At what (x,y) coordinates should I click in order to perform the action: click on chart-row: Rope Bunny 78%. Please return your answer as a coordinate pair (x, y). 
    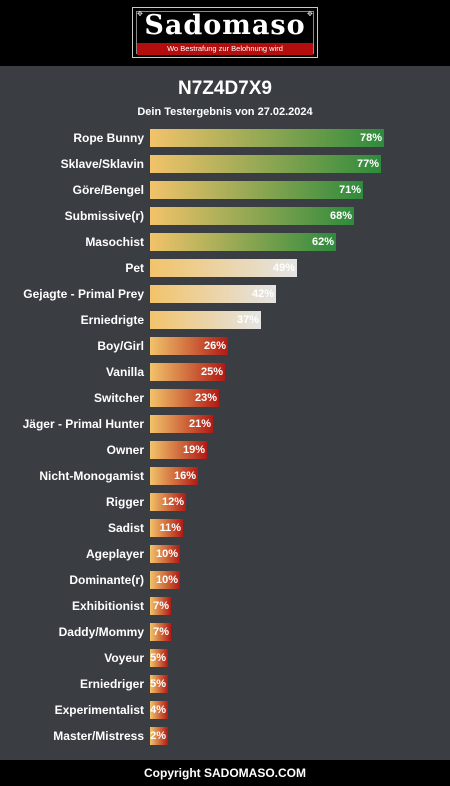
    Looking at the image, I should click on (225, 138).